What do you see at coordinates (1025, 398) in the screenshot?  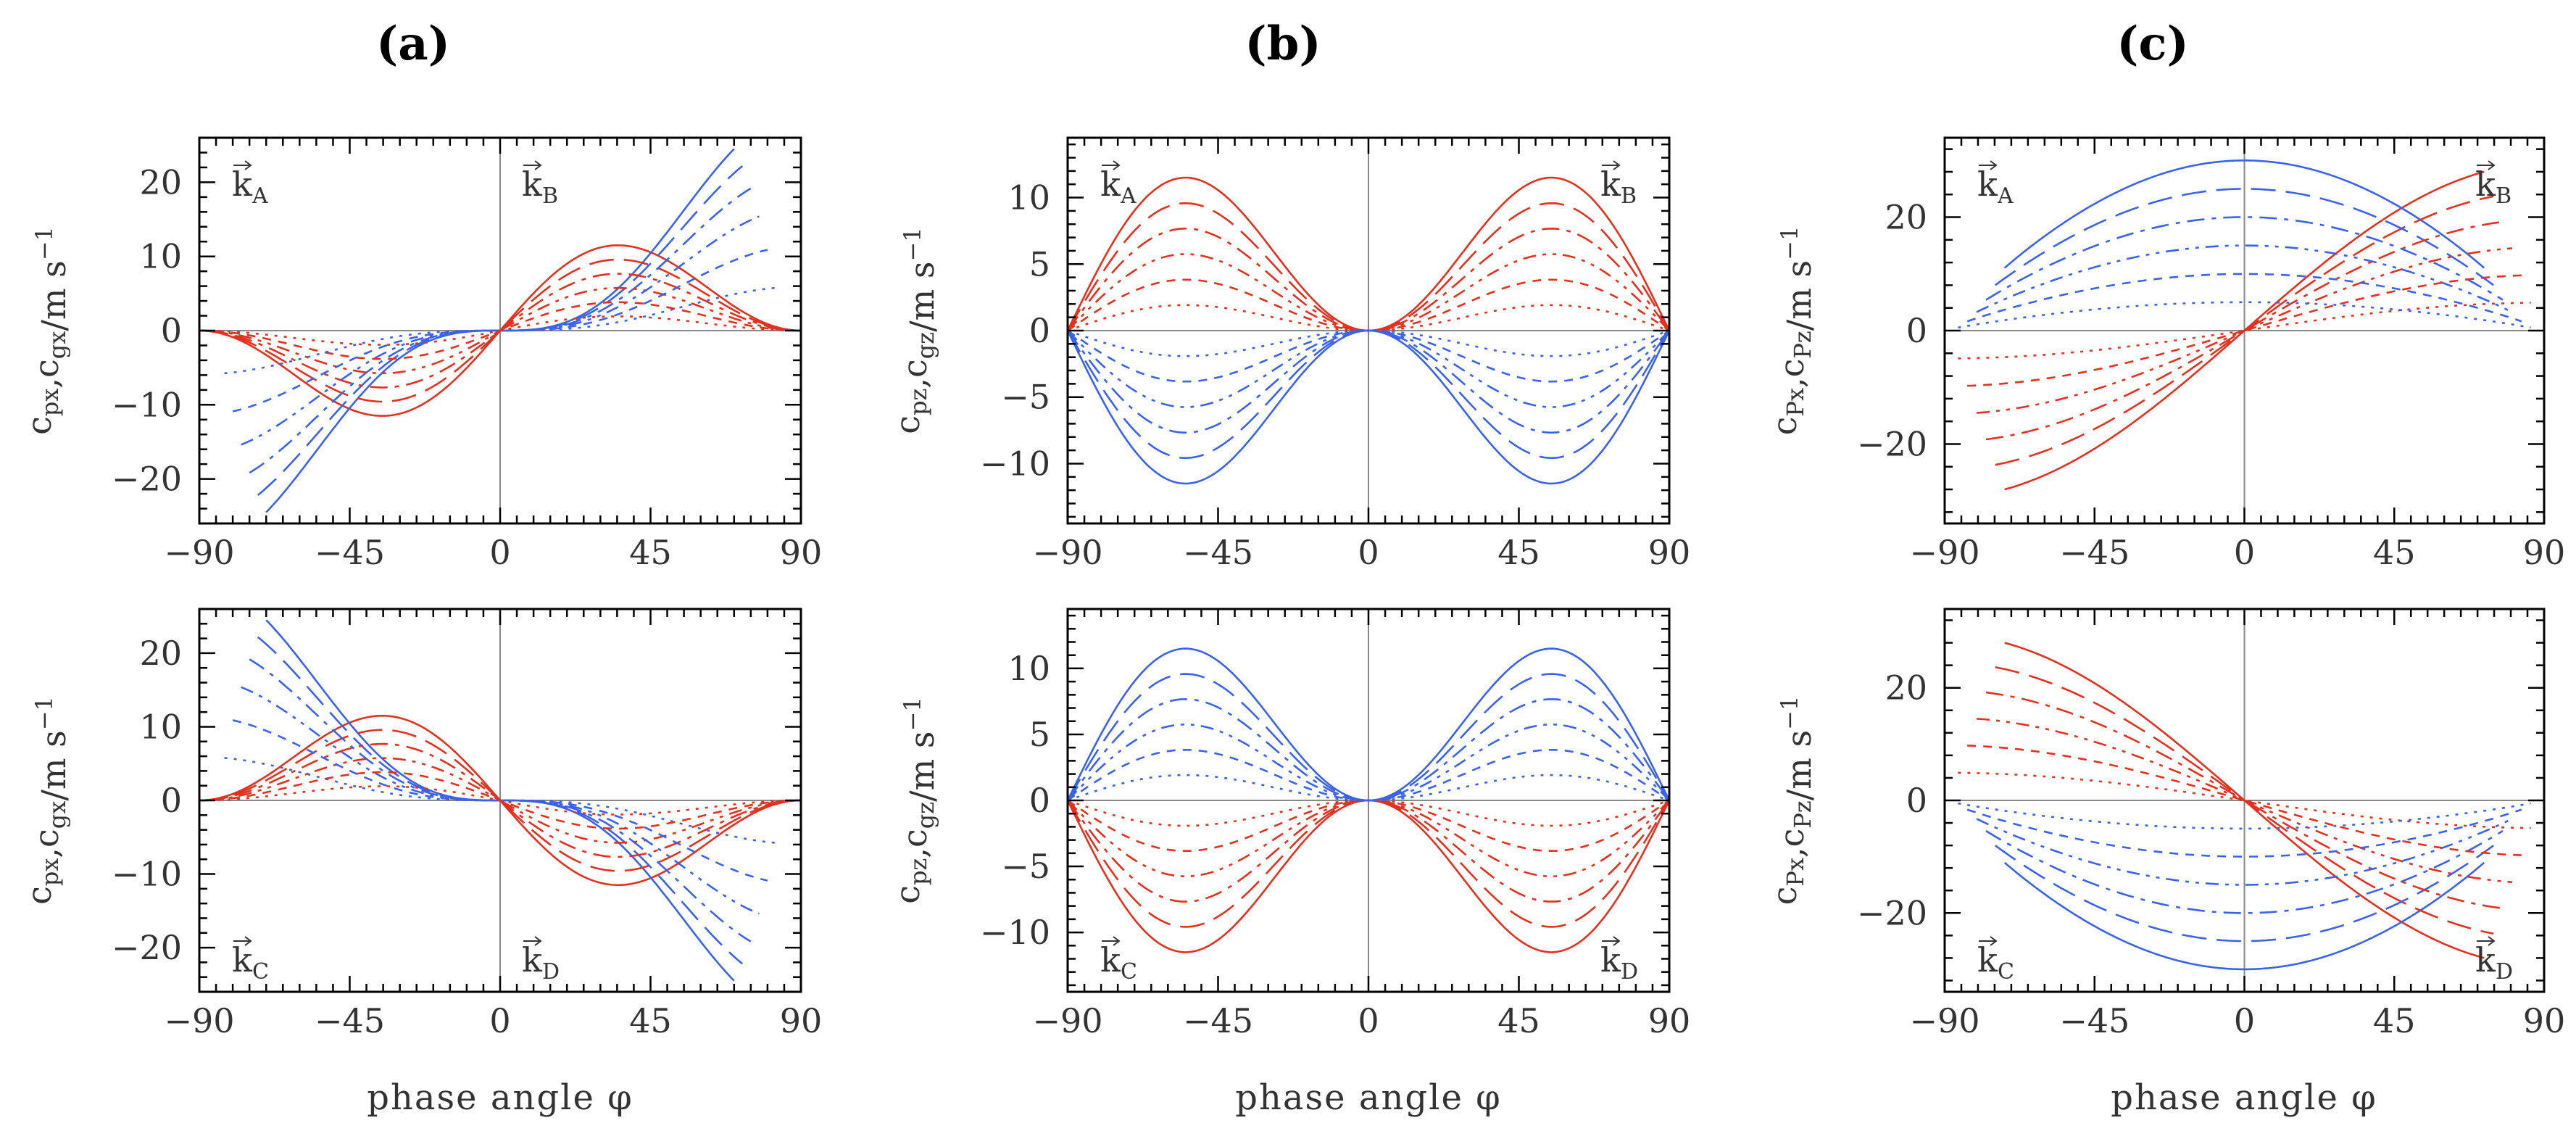 I see `y-tick-label: −5` at bounding box center [1025, 398].